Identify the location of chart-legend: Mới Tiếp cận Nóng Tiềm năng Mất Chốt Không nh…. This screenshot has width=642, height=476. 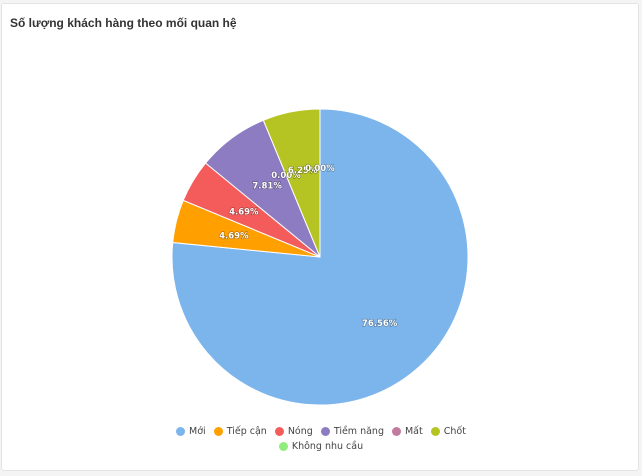
(321, 439).